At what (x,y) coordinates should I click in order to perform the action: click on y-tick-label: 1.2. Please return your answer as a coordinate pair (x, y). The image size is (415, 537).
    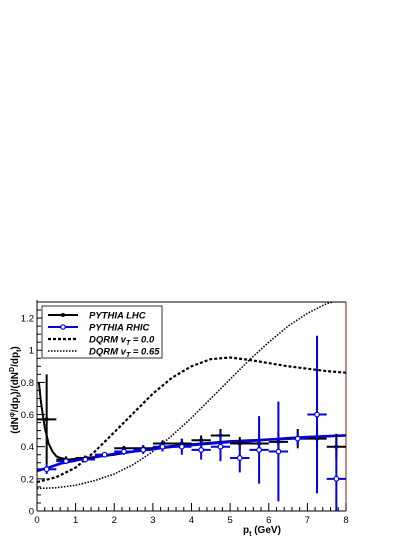
    Looking at the image, I should click on (27, 319).